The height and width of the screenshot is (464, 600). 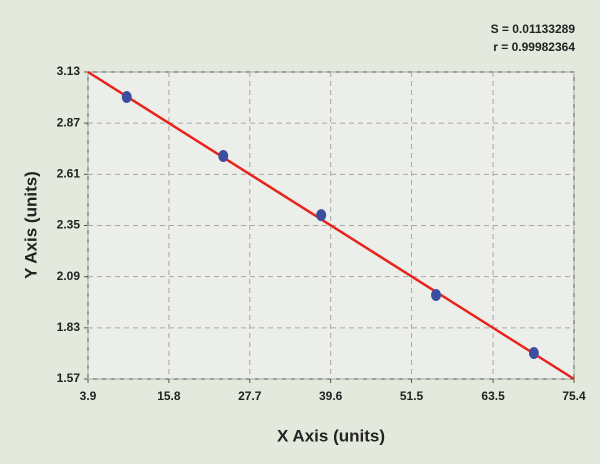 What do you see at coordinates (574, 396) in the screenshot?
I see `x-tick-label: 75.4` at bounding box center [574, 396].